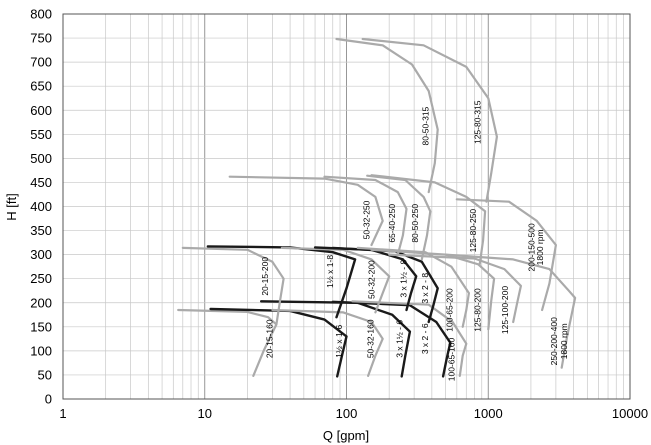  What do you see at coordinates (11, 206) in the screenshot?
I see `y-axis-title: H [ft]` at bounding box center [11, 206].